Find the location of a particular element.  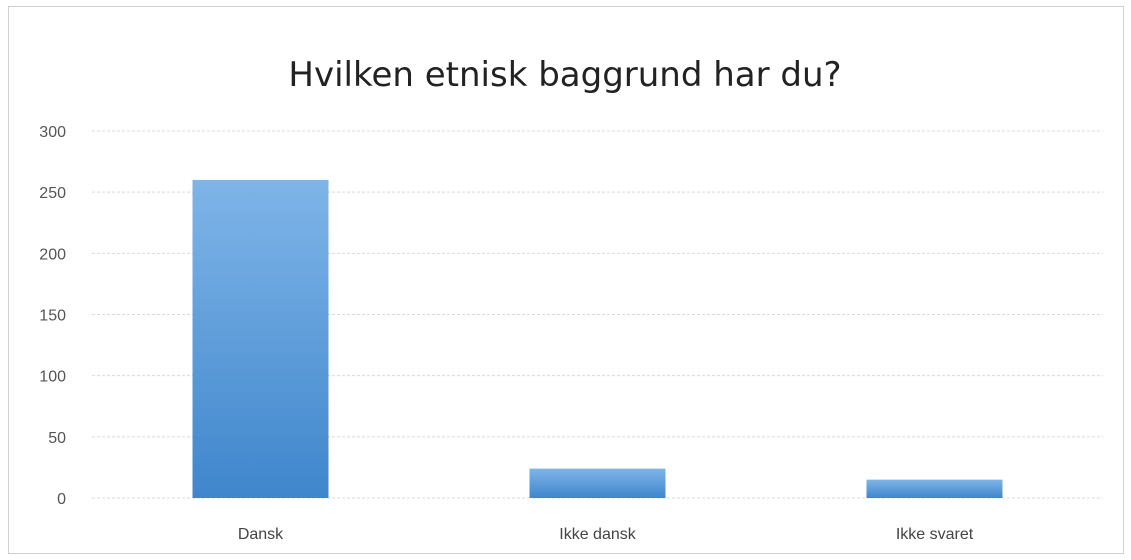

x-axis-labels: Dansk Ikke dansk Ikke svaret is located at coordinates (606, 534).